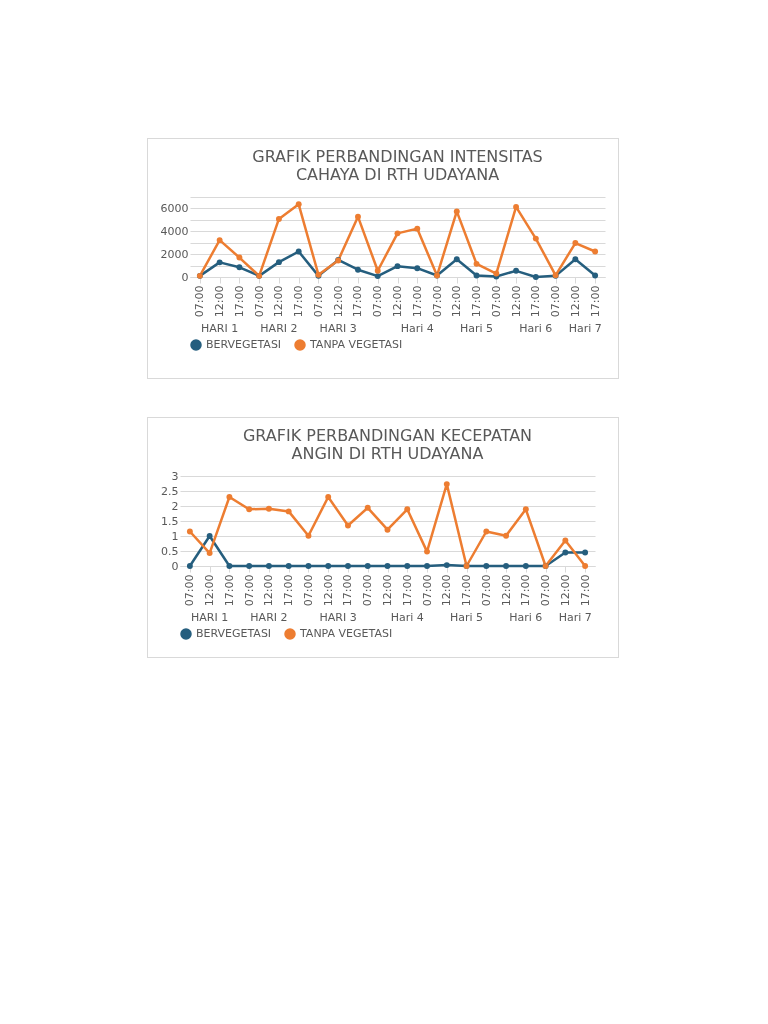 Image resolution: width=768 pixels, height=1024 pixels. Describe the element at coordinates (170, 551) in the screenshot. I see `y-tick-label: 0.5` at that location.